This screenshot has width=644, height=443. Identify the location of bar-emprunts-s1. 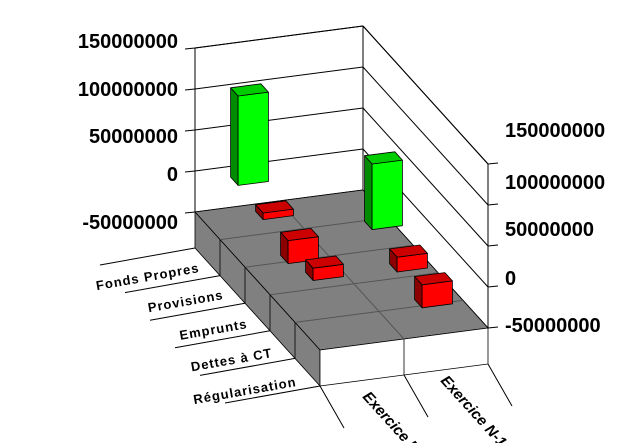
(383, 191).